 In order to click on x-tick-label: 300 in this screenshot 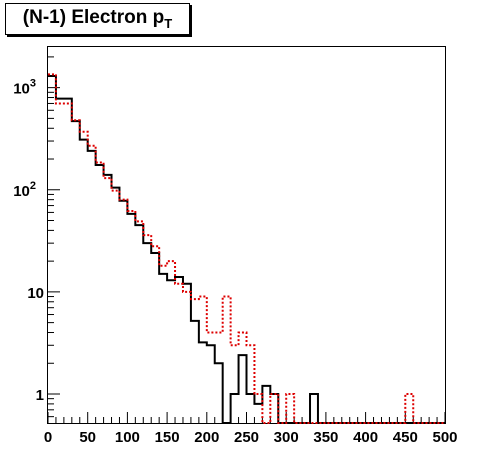, I will do `click(286, 437)`.